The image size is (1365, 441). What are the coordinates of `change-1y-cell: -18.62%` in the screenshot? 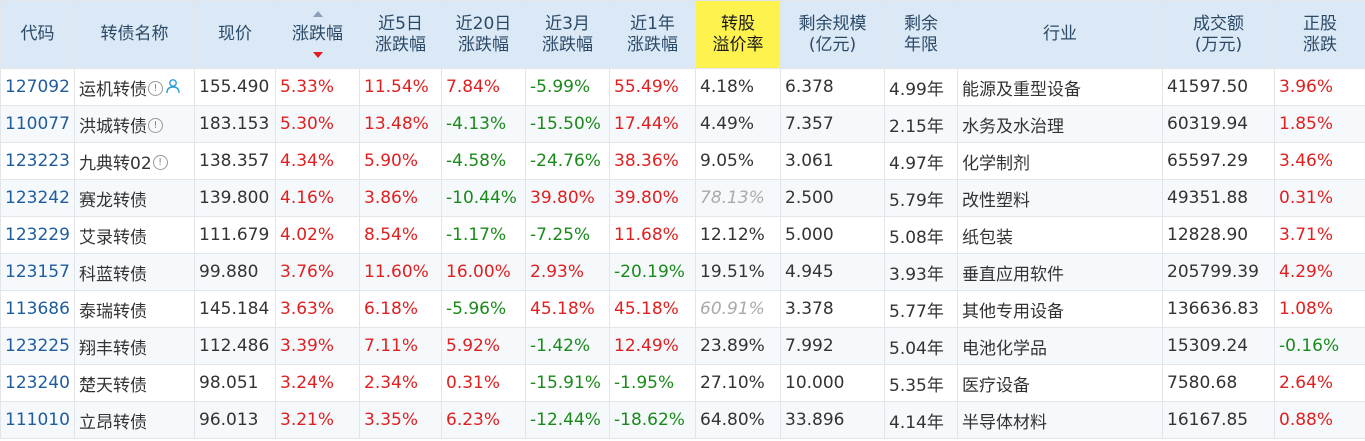 It's located at (652, 420).